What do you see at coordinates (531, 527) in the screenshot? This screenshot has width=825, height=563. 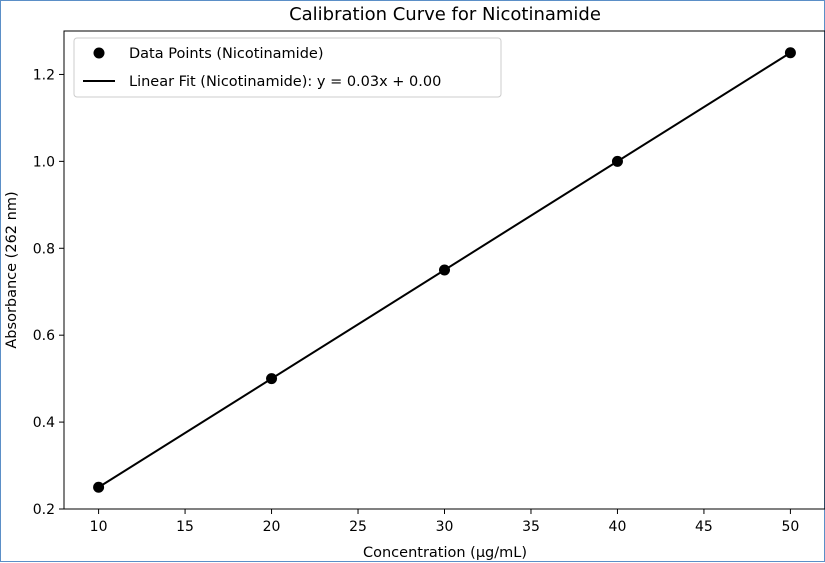 I see `x-tick-label: 35` at bounding box center [531, 527].